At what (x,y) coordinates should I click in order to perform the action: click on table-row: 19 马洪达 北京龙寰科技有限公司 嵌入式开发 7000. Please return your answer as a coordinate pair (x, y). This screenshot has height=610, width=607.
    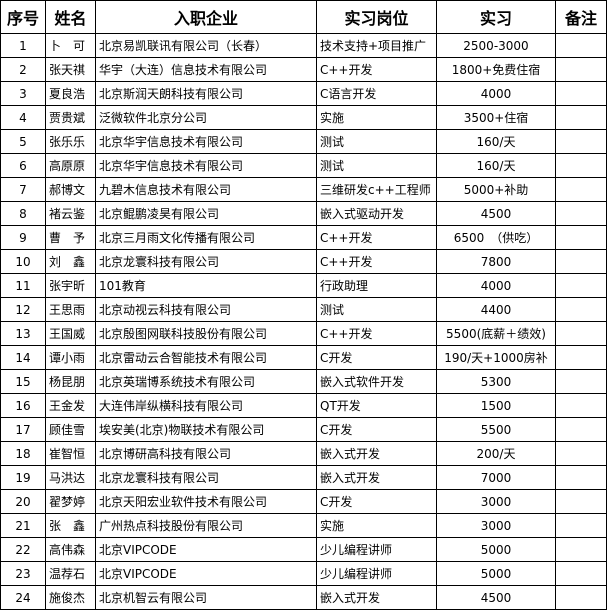
    Looking at the image, I should click on (303, 477).